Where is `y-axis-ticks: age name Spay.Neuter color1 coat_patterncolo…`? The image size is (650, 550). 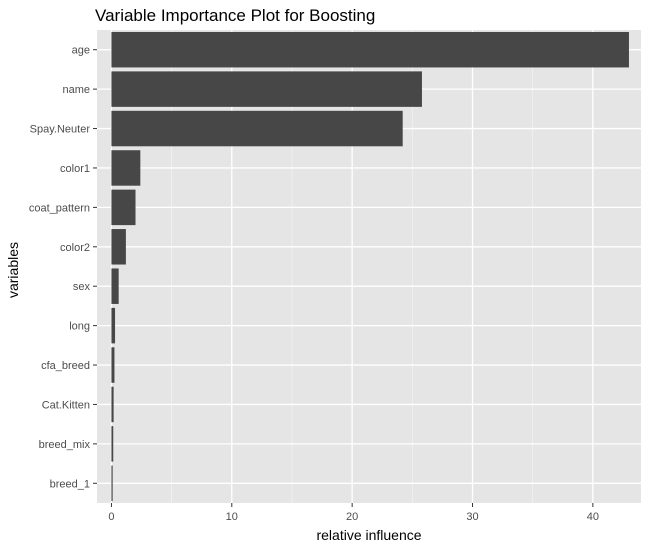 y-axis-ticks: age name Spay.Neuter color1 coat_patterncolo… is located at coordinates (63, 267).